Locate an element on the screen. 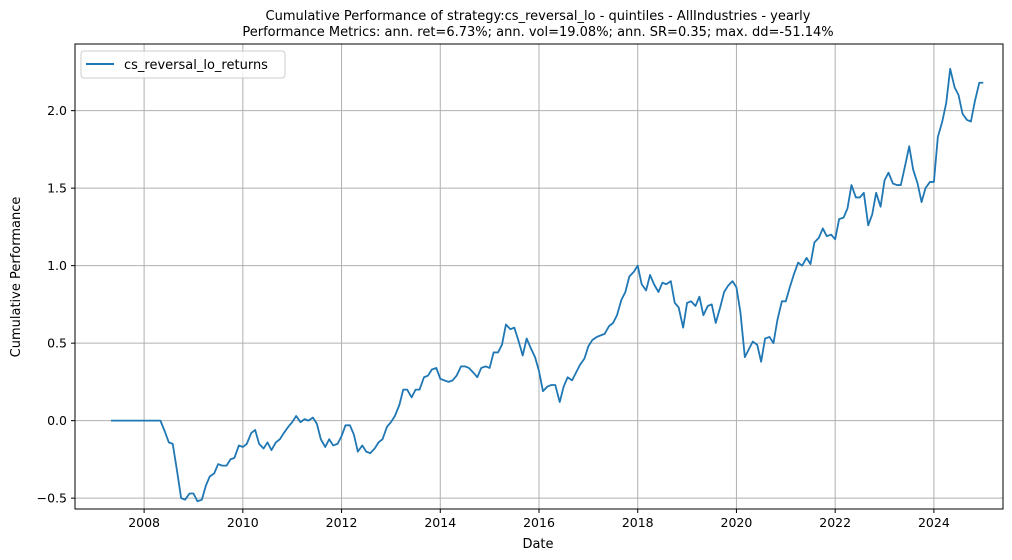 This screenshot has width=1012, height=560. y-tick-label: 2.0 is located at coordinates (57, 110).